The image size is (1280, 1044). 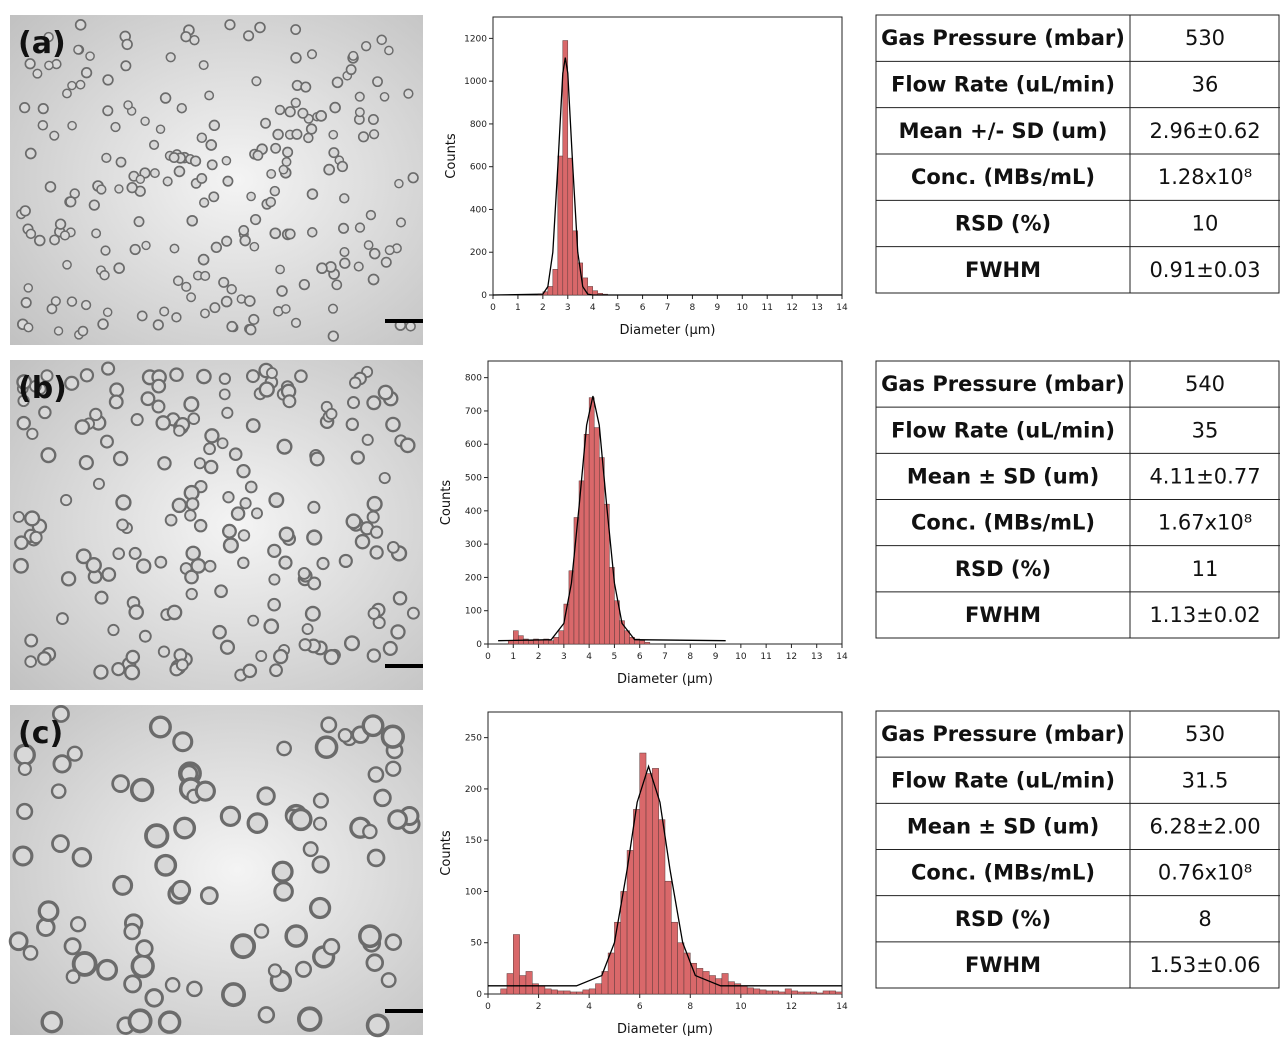 What do you see at coordinates (1205, 734) in the screenshot?
I see `table-value: 530` at bounding box center [1205, 734].